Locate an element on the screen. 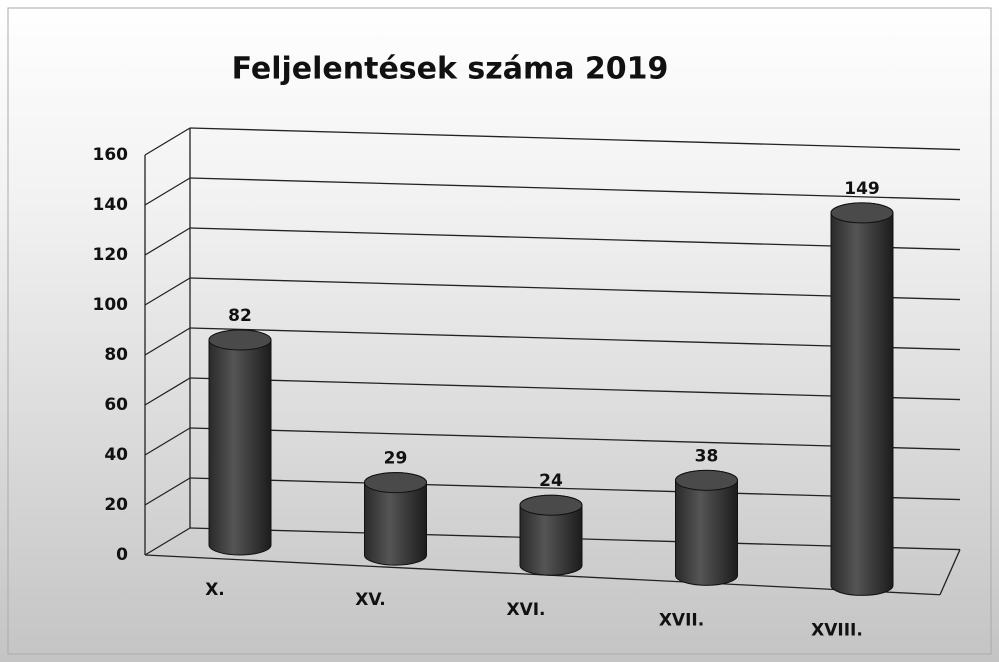  y-tick-label: 140 is located at coordinates (111, 205).